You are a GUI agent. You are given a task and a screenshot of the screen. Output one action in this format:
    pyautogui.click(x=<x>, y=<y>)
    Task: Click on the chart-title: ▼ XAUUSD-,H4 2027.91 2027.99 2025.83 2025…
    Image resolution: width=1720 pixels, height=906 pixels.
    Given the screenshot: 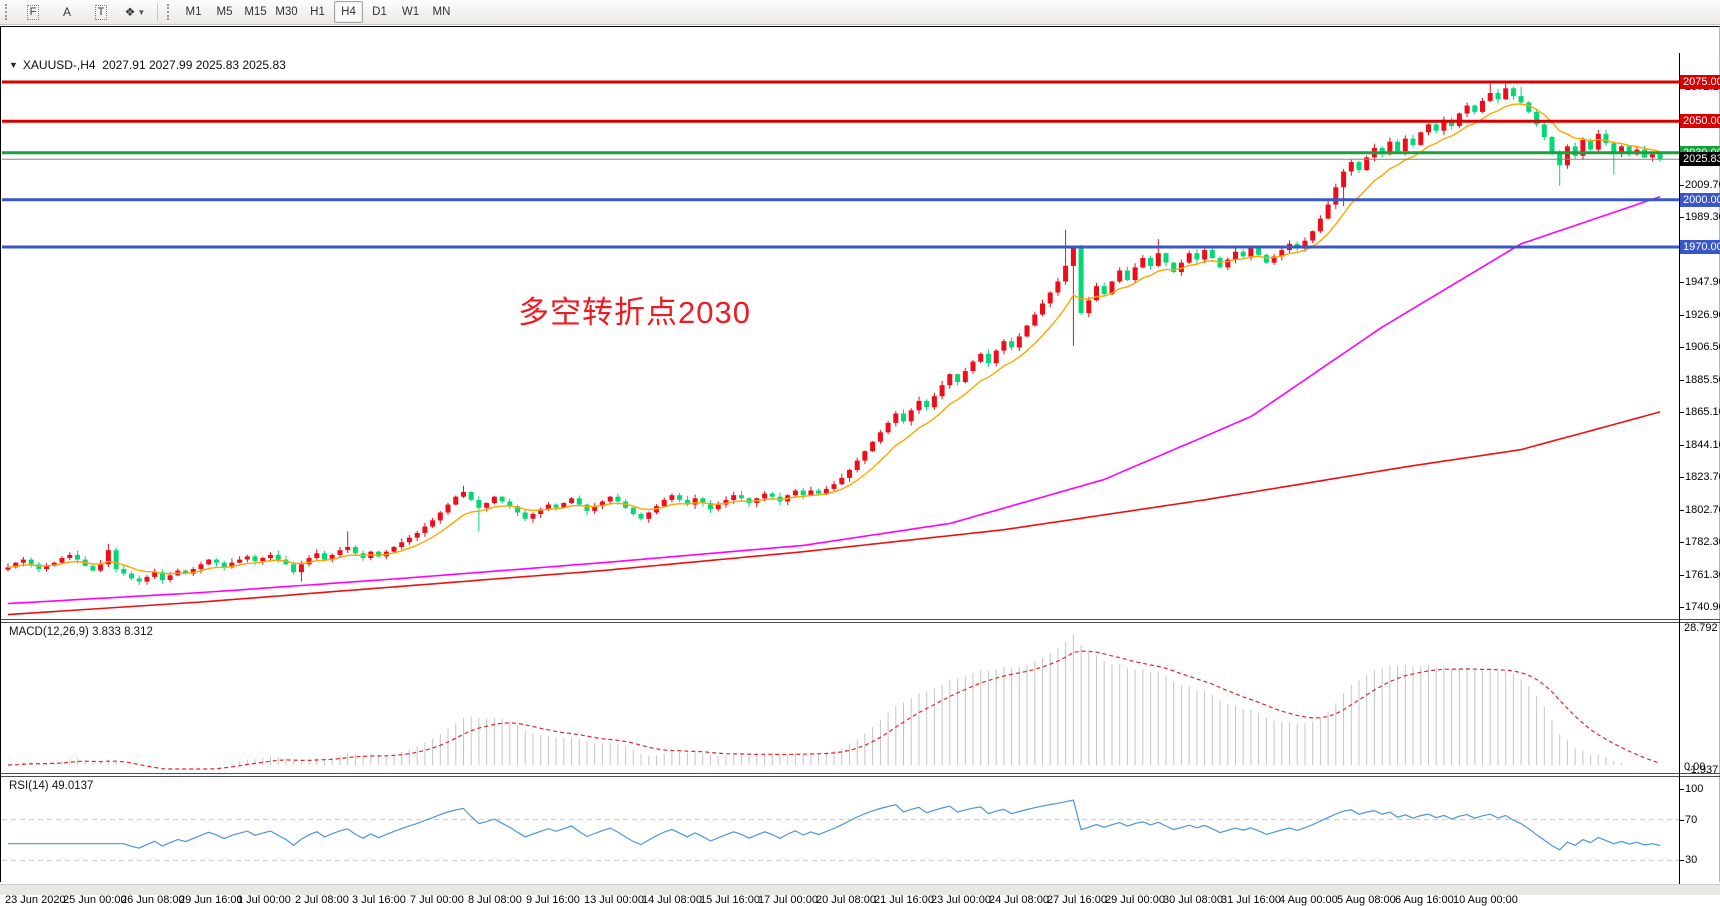 What is the action you would take?
    pyautogui.click(x=147, y=65)
    